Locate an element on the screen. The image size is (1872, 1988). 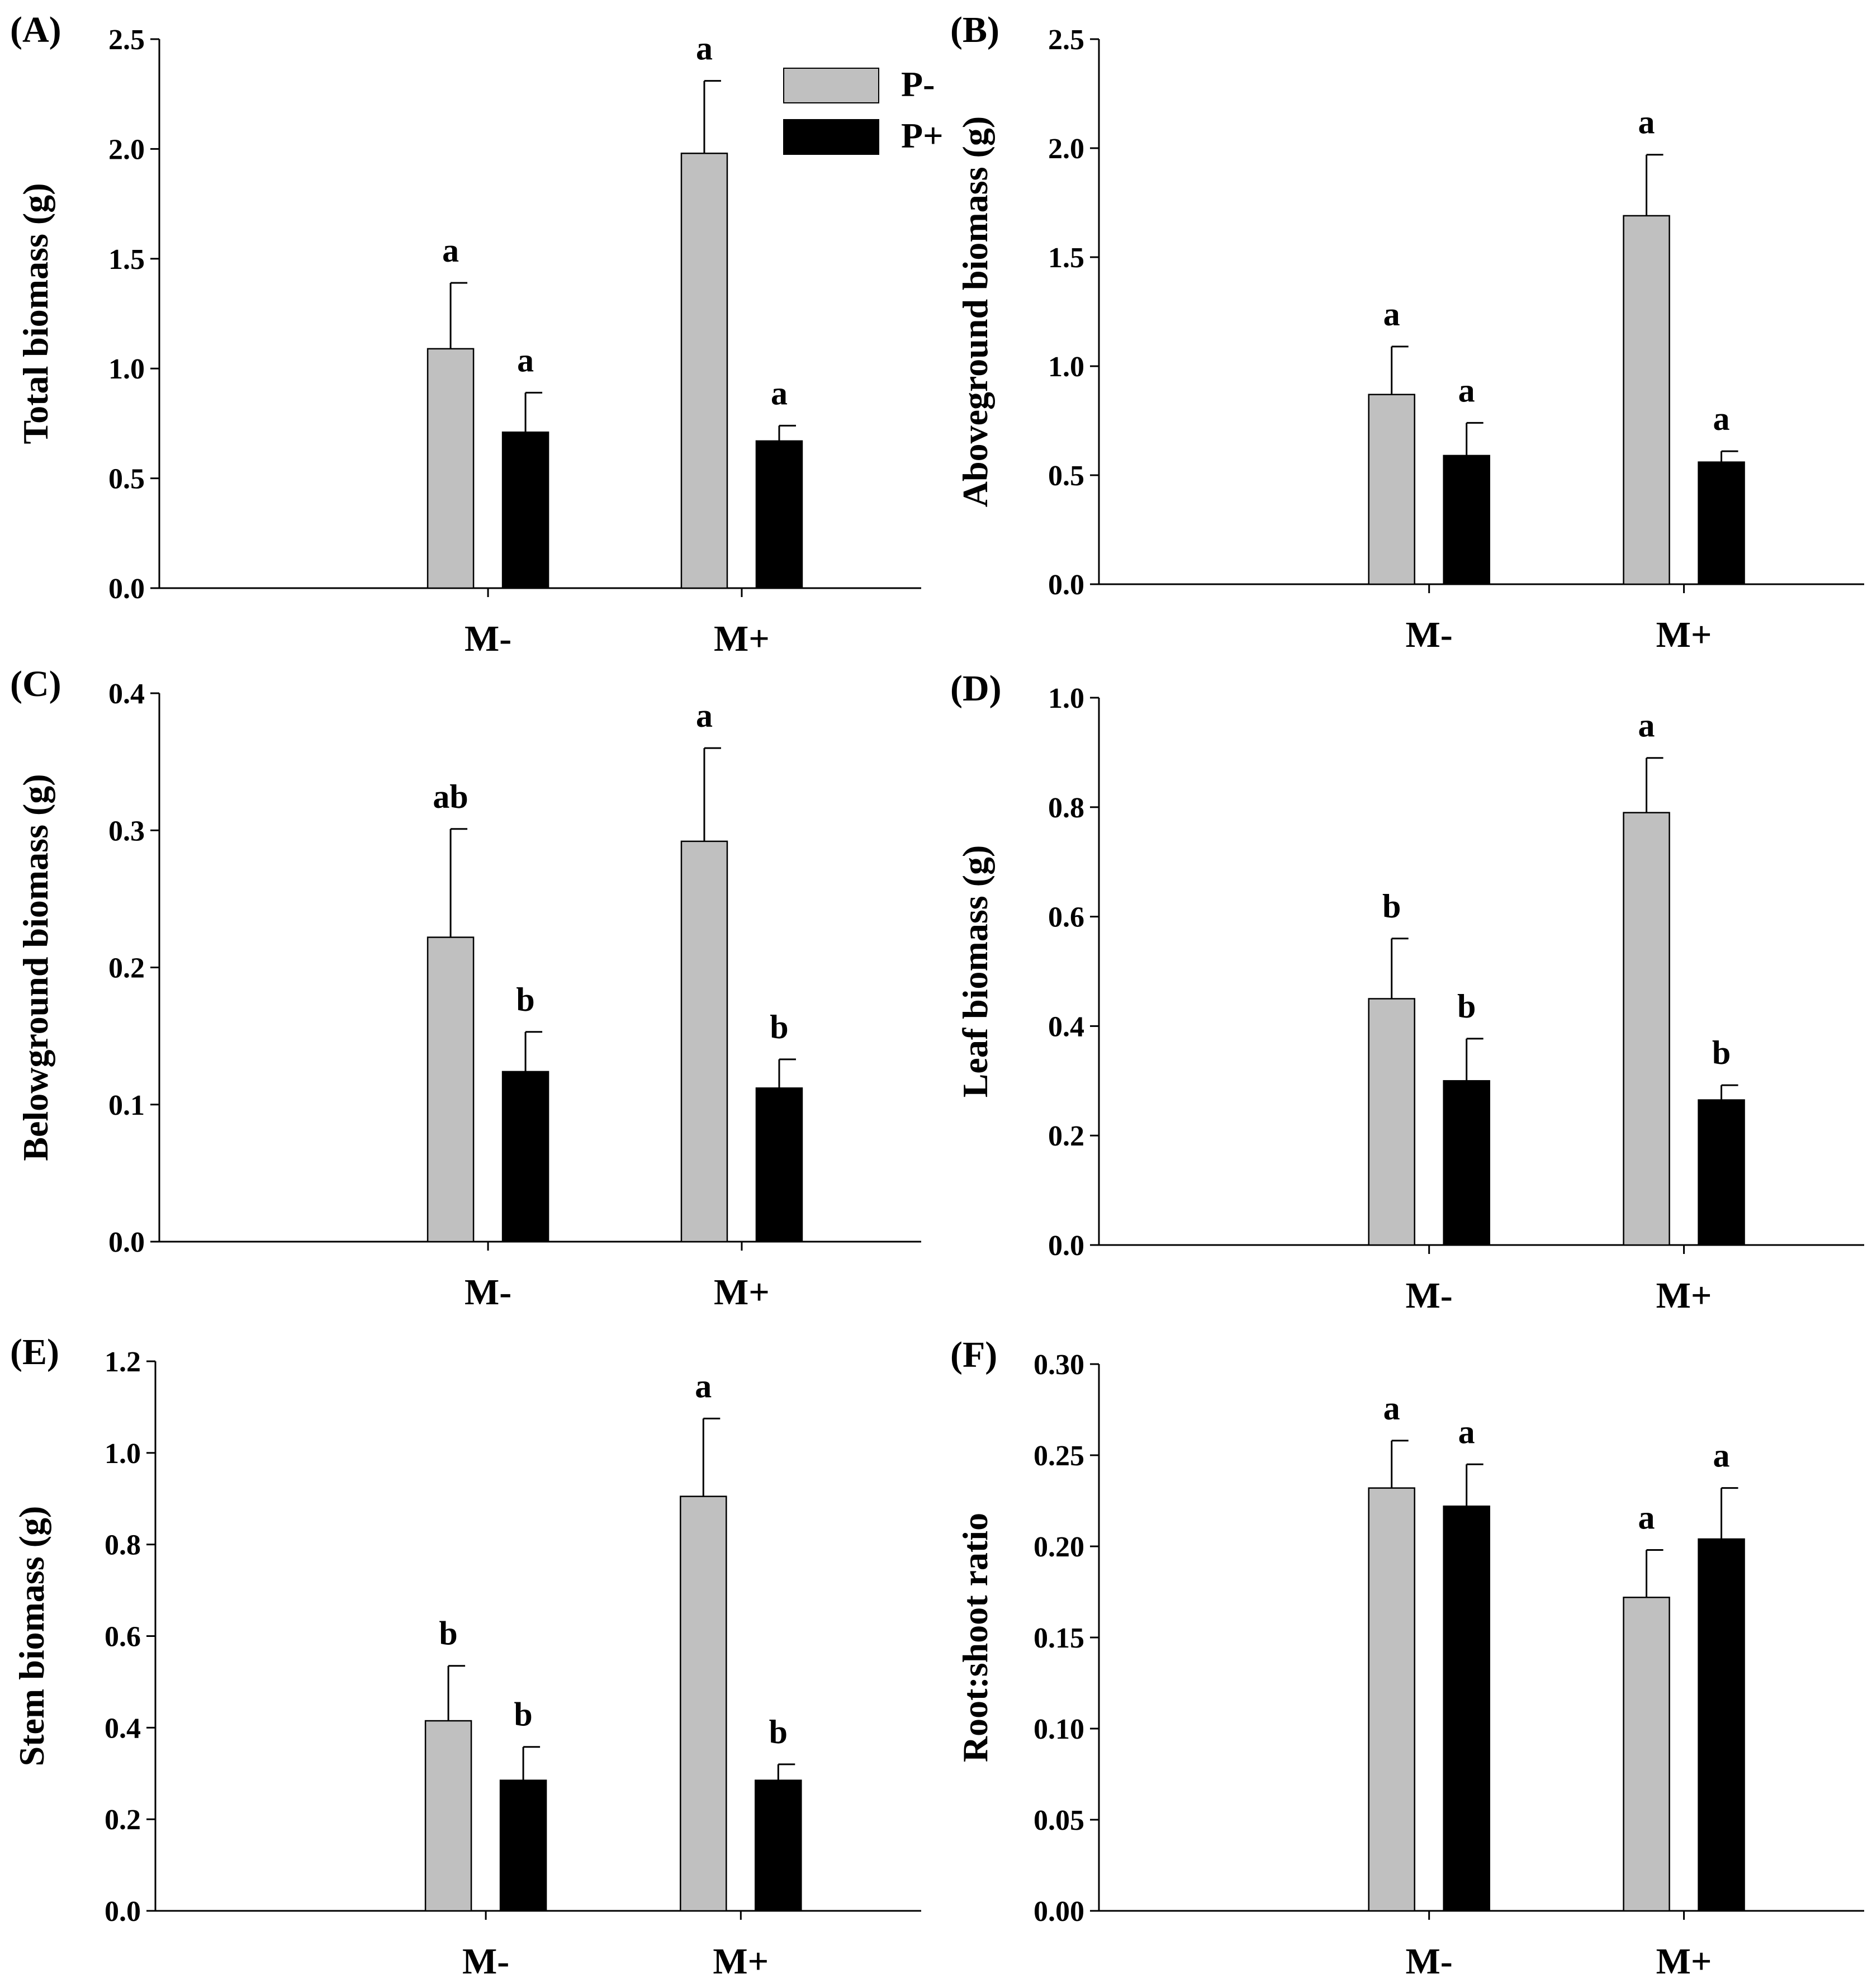
y-axis-title: Aboveground biomass (g) is located at coordinates (975, 311).